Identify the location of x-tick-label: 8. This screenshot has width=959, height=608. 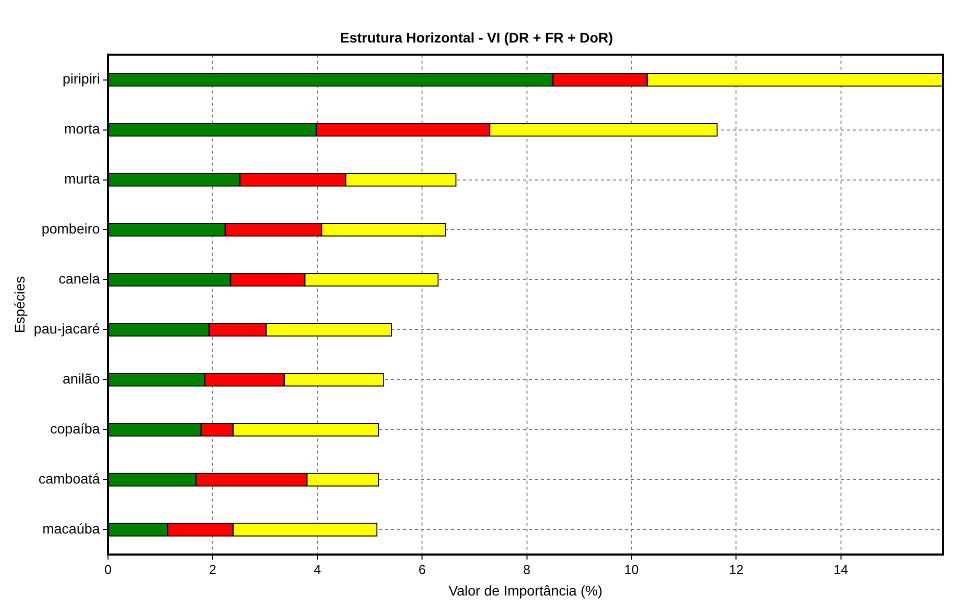
(526, 569).